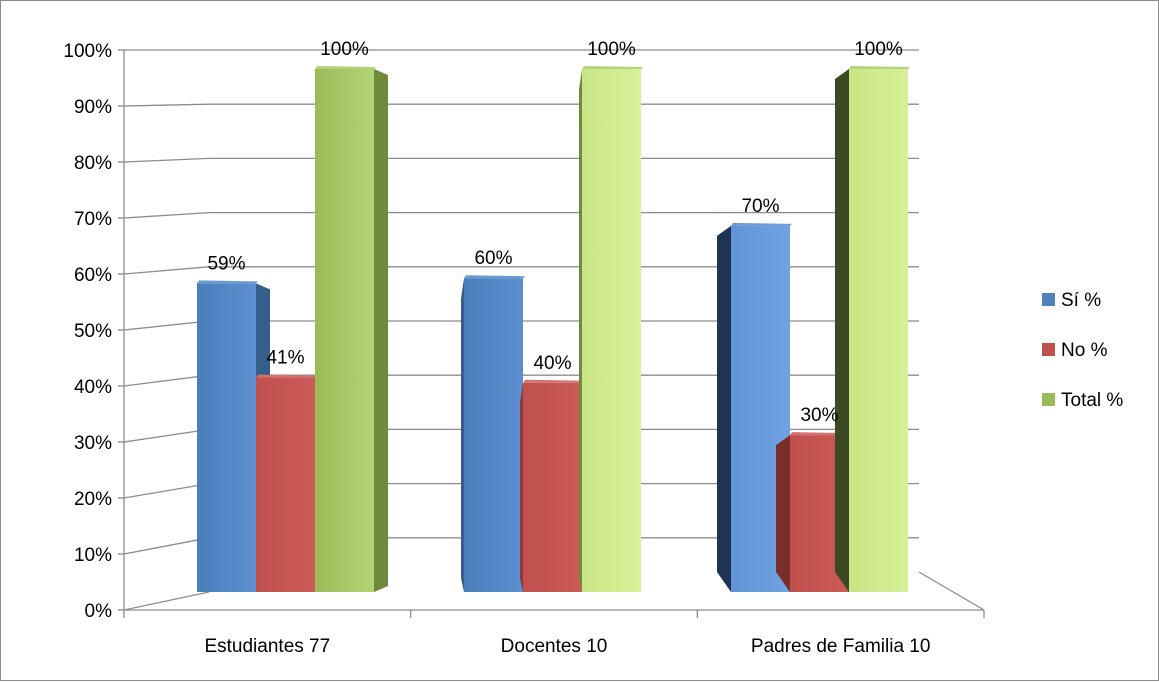  What do you see at coordinates (285, 358) in the screenshot?
I see `data-label: 41%` at bounding box center [285, 358].